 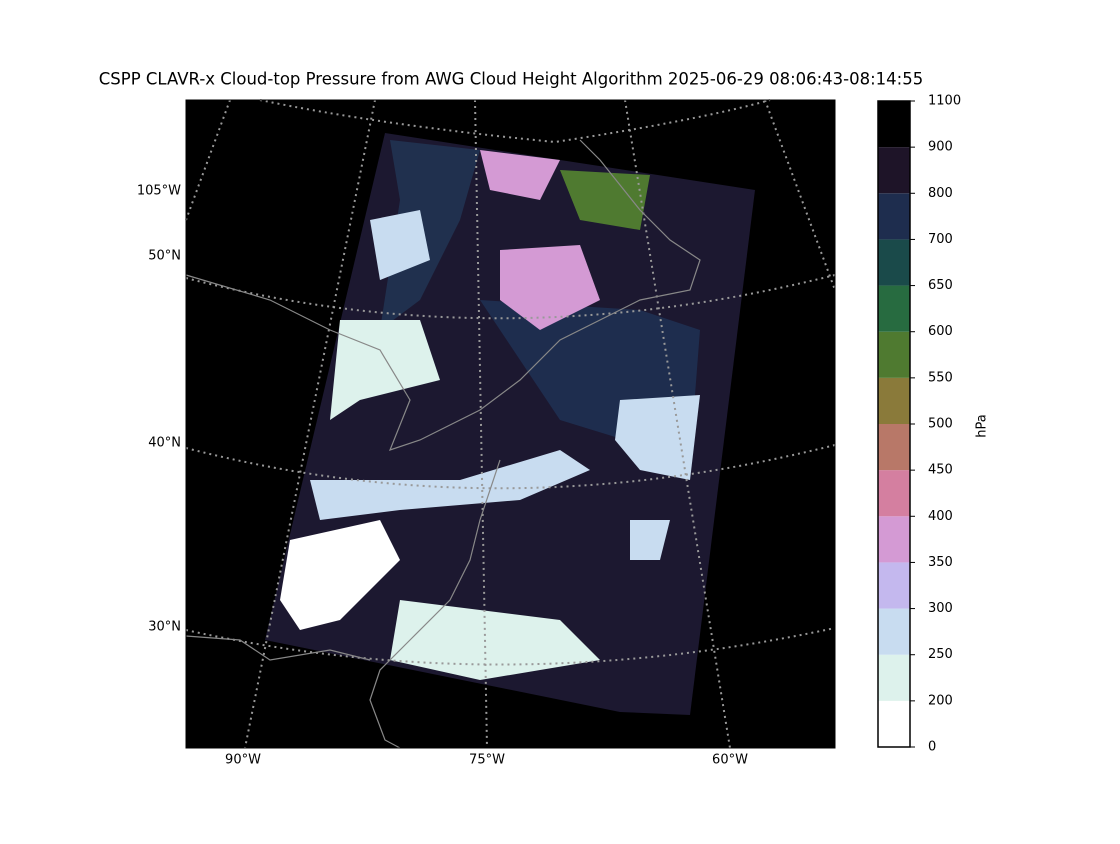 I want to click on colorbar-label: hPa, so click(x=982, y=425).